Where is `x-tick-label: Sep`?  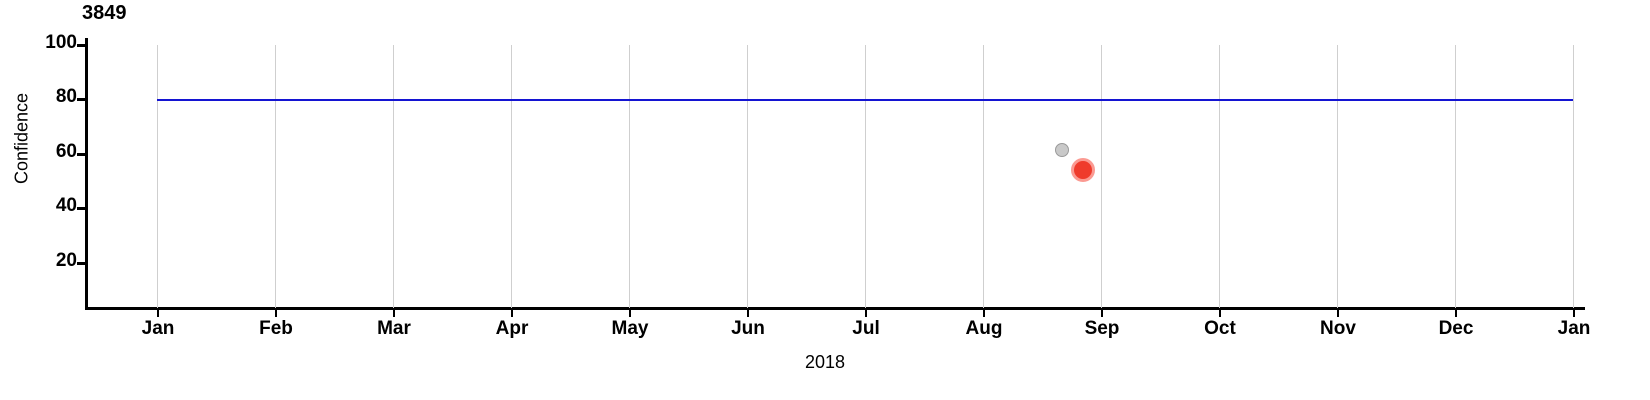 x-tick-label: Sep is located at coordinates (1102, 328).